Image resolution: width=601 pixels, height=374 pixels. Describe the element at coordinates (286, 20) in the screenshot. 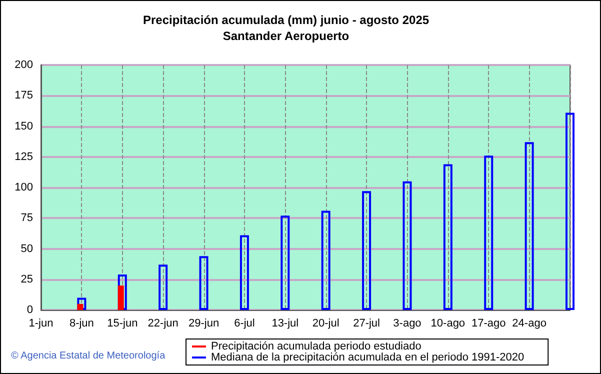

I see `chart-title: Precipitación acumulada (mm) junio - agosto 2025` at that location.